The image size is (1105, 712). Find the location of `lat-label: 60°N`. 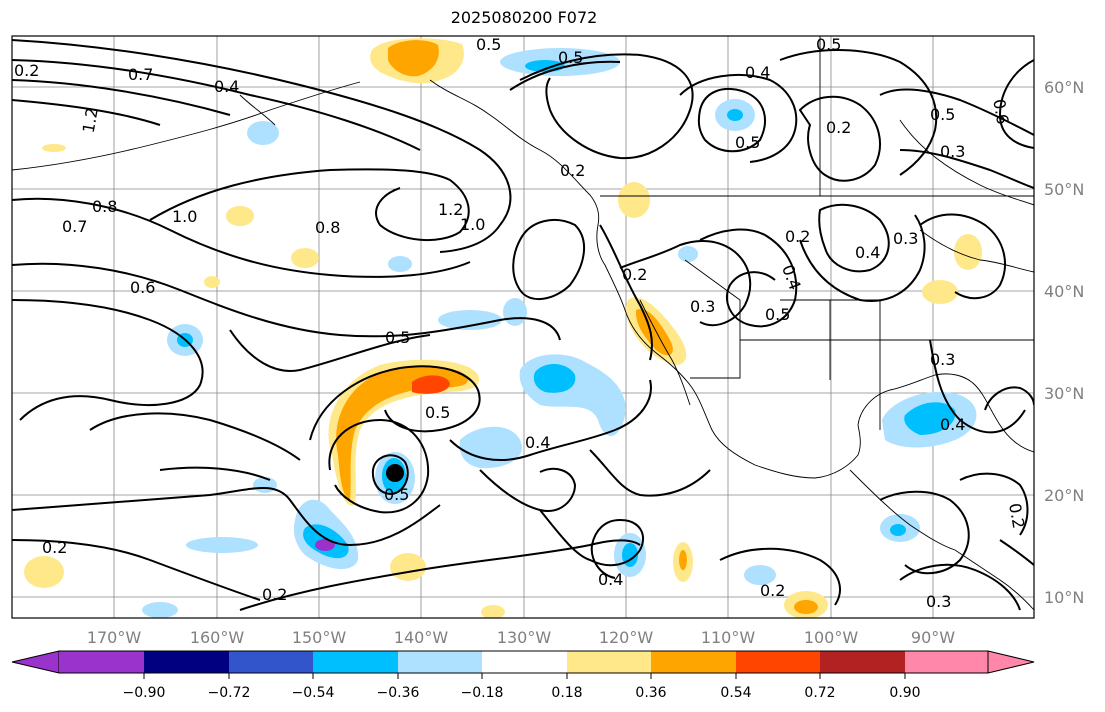

lat-label: 60°N is located at coordinates (1064, 87).